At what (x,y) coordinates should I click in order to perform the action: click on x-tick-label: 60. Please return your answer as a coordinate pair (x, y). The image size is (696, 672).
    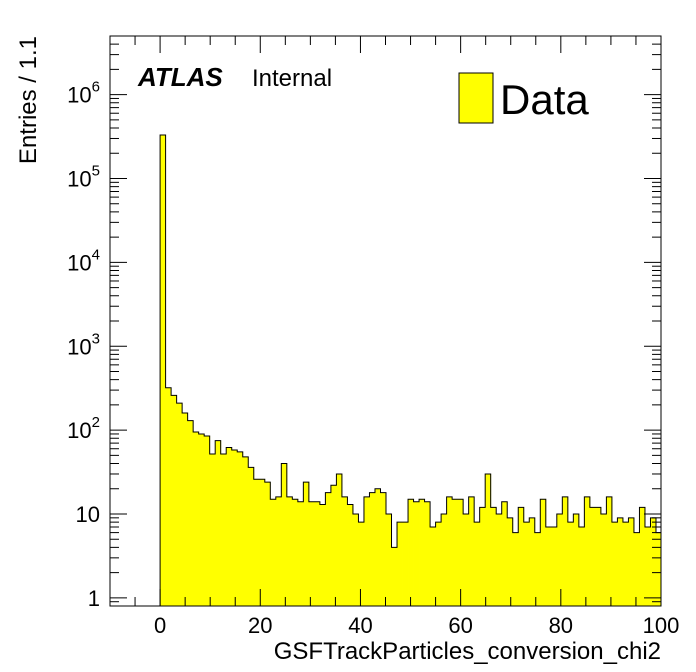
    Looking at the image, I should click on (460, 625).